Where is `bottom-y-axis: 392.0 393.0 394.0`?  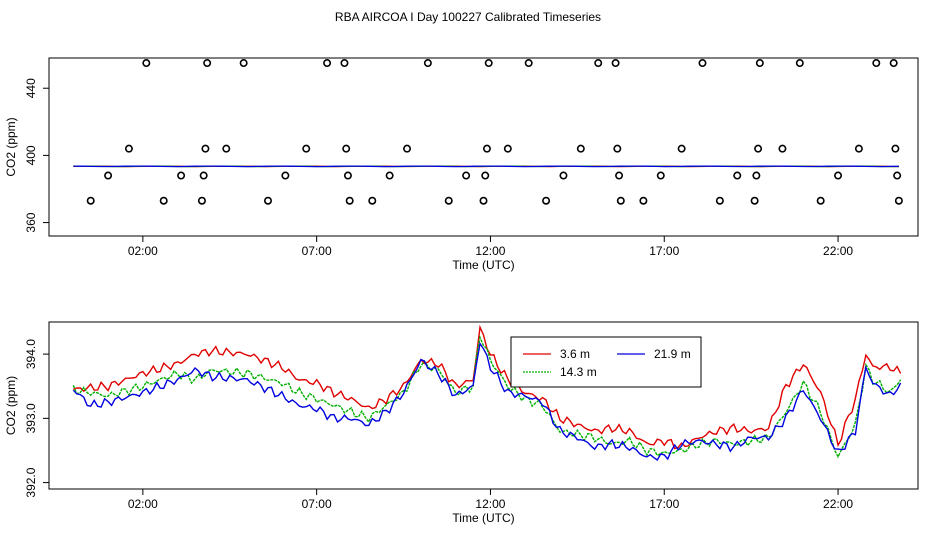 bottom-y-axis: 392.0 393.0 394.0 is located at coordinates (36, 418).